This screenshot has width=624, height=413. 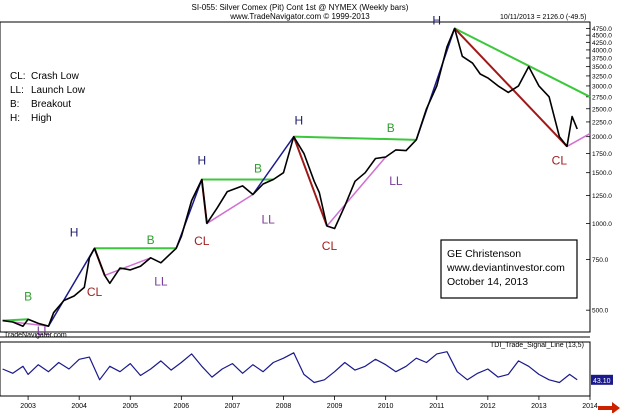 What do you see at coordinates (386, 406) in the screenshot?
I see `x-tick-label: 2010` at bounding box center [386, 406].